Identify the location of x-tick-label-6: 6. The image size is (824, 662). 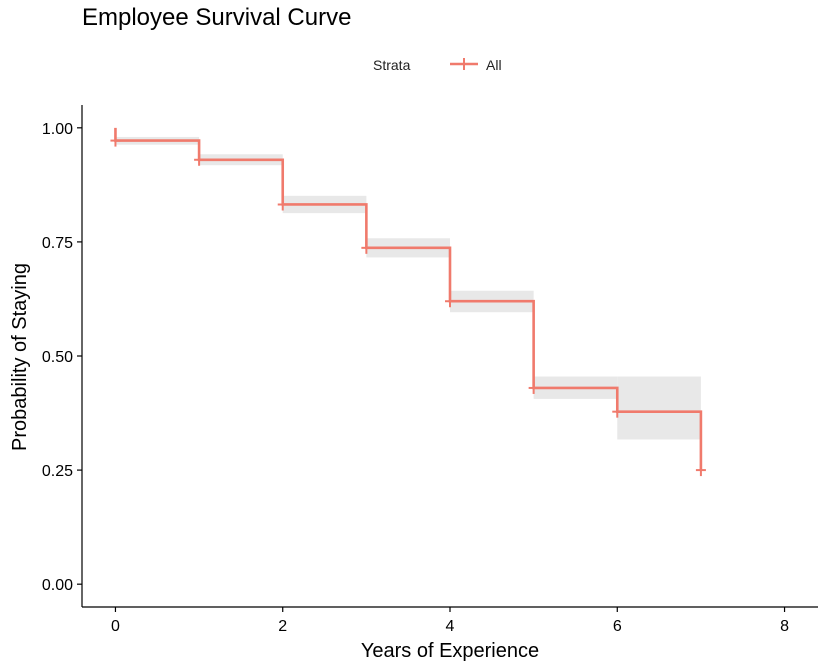
(617, 626).